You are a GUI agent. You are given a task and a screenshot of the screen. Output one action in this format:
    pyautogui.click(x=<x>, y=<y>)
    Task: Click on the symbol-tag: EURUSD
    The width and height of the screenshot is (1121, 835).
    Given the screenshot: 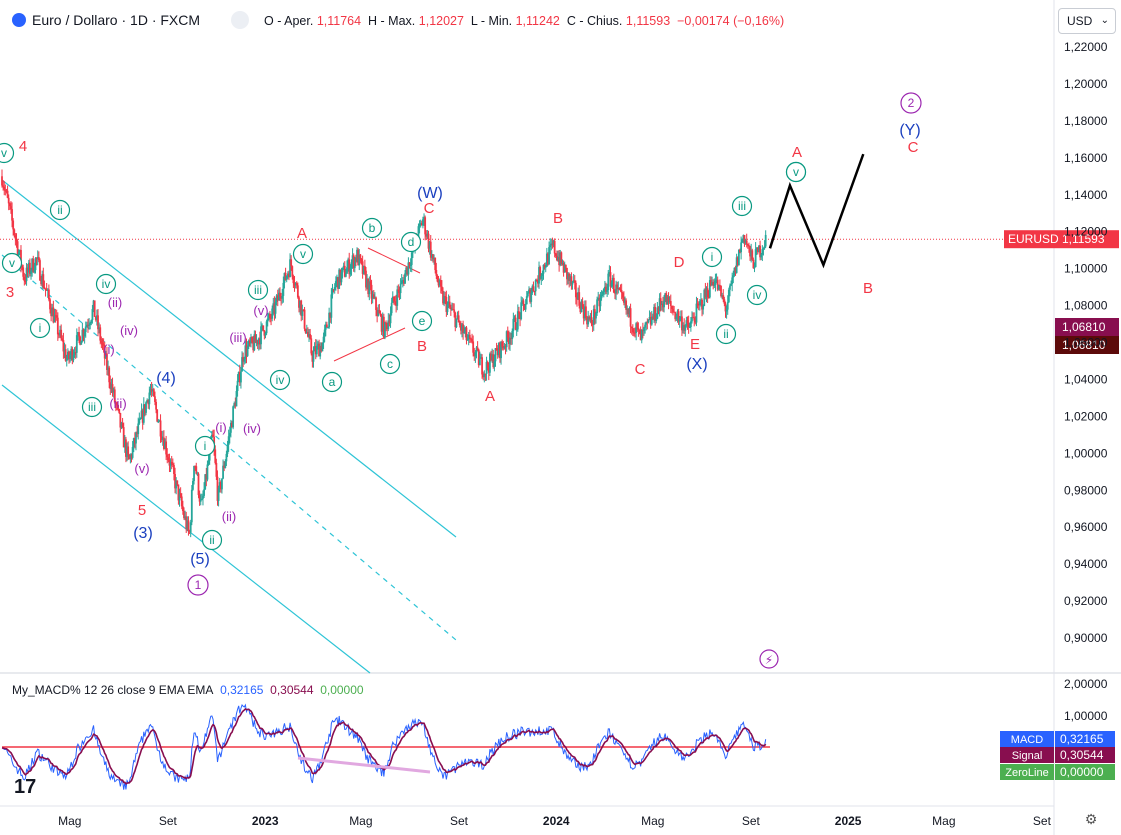 What is the action you would take?
    pyautogui.click(x=1033, y=239)
    